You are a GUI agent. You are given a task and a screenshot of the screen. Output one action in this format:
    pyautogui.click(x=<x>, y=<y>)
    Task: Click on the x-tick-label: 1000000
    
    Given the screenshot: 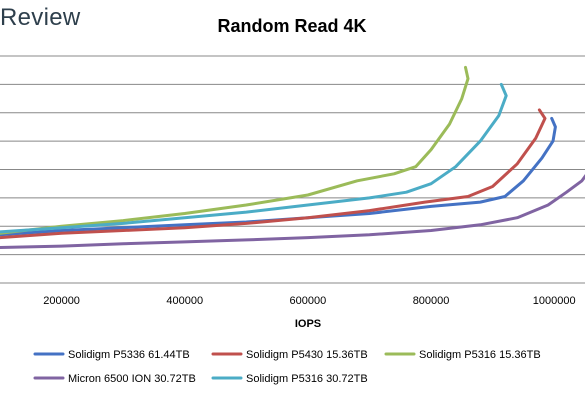 What is the action you would take?
    pyautogui.click(x=554, y=301)
    